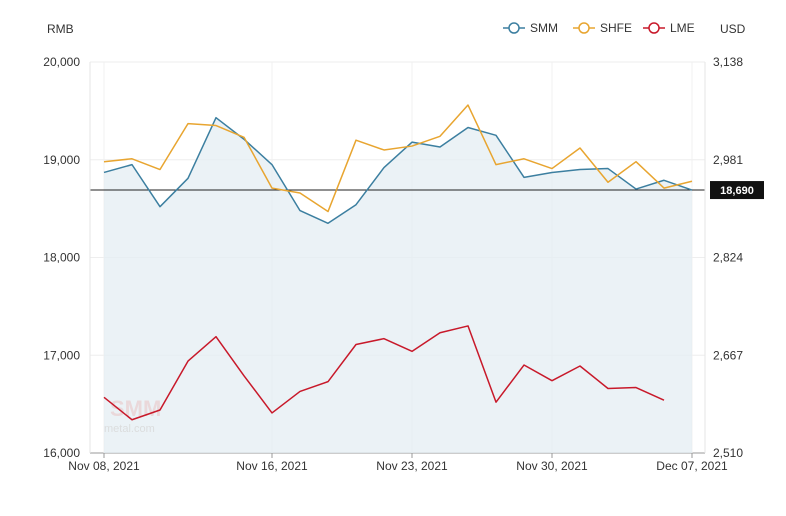 The width and height of the screenshot is (786, 516). Describe the element at coordinates (272, 466) in the screenshot. I see `x-tick-label: Nov 16, 2021` at that location.